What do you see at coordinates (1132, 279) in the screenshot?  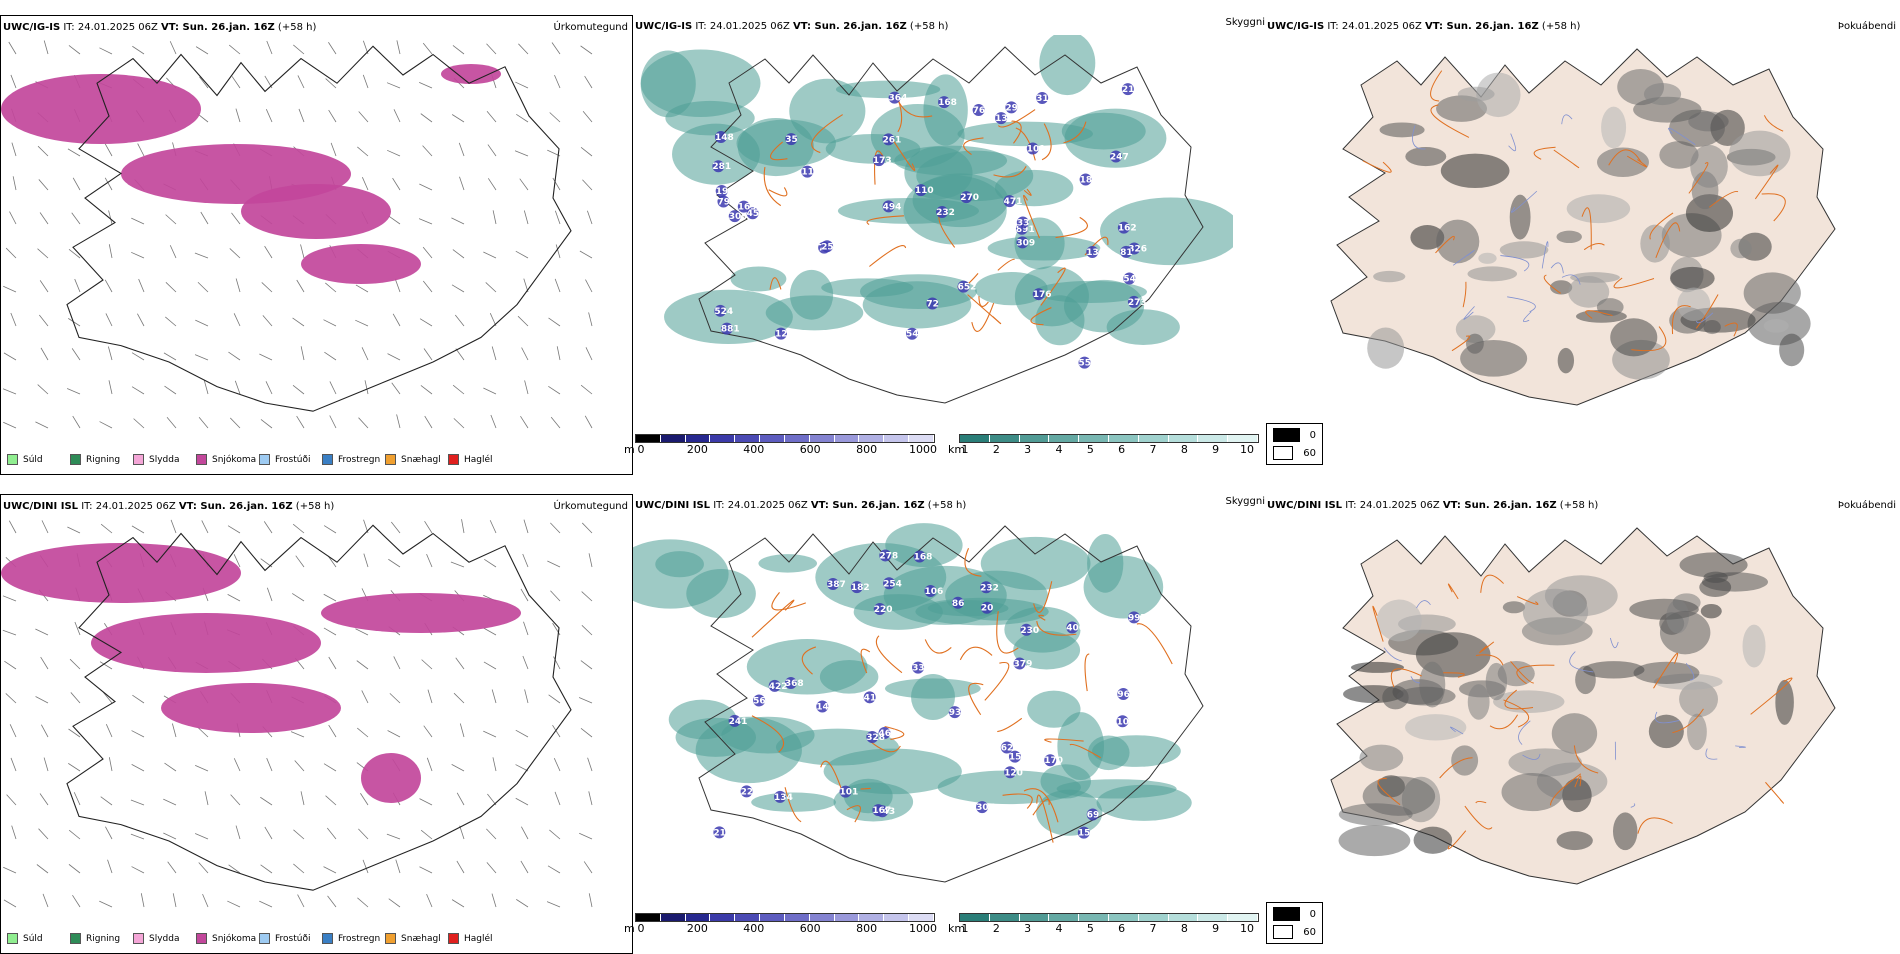 I see `cloud-base-label: 540` at bounding box center [1132, 279].